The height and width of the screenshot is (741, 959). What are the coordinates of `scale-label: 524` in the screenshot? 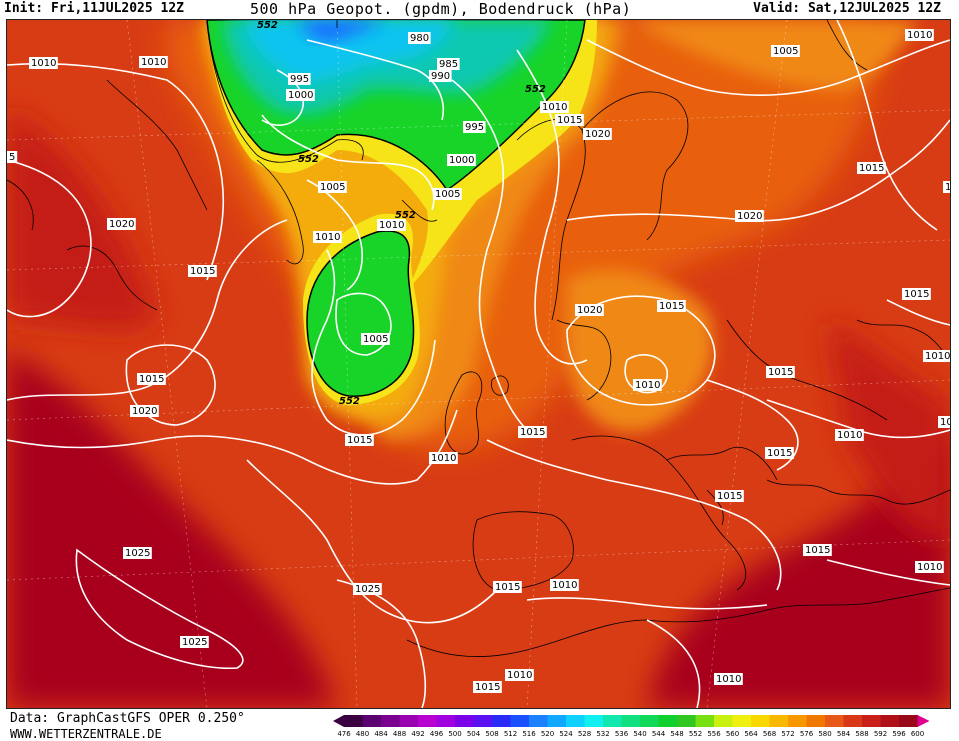 It's located at (566, 734).